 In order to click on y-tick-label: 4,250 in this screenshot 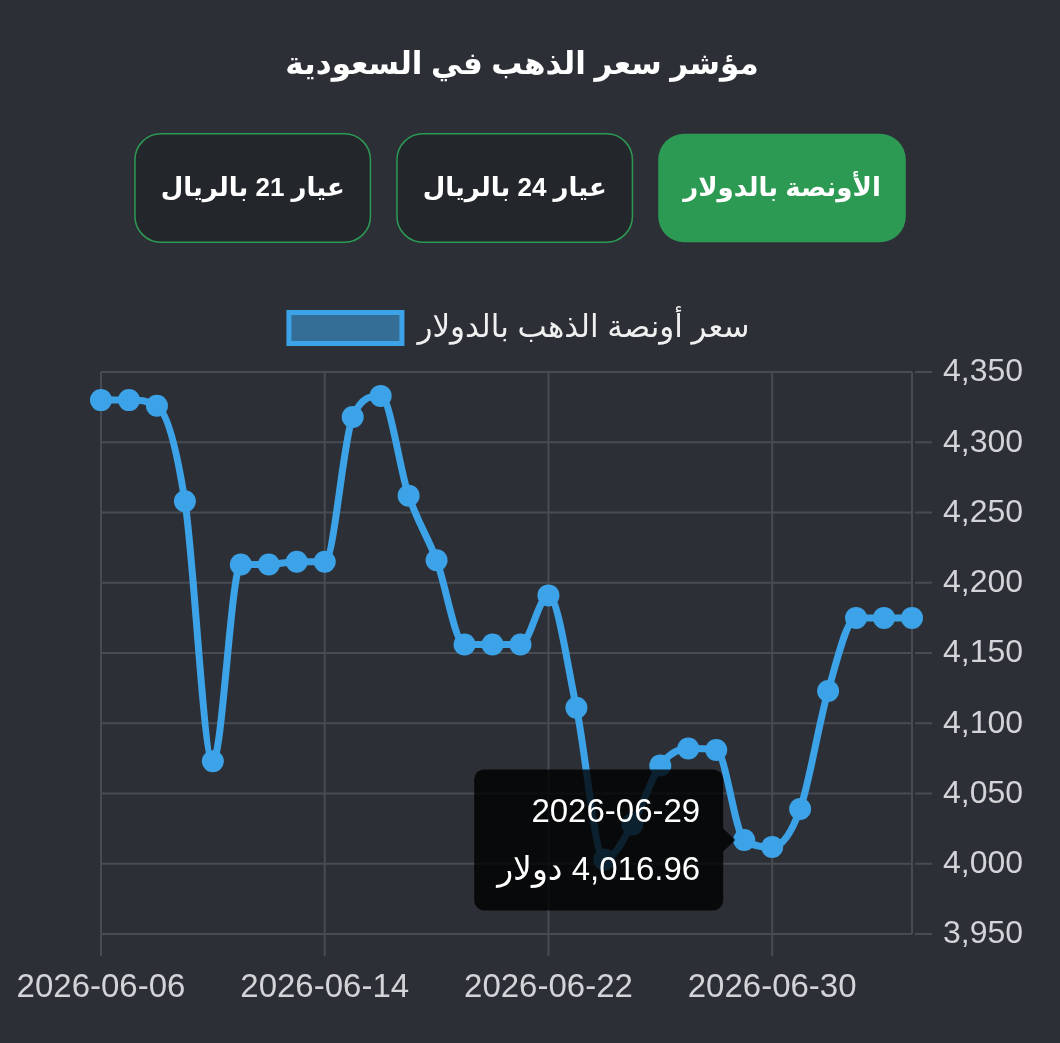, I will do `click(983, 510)`.